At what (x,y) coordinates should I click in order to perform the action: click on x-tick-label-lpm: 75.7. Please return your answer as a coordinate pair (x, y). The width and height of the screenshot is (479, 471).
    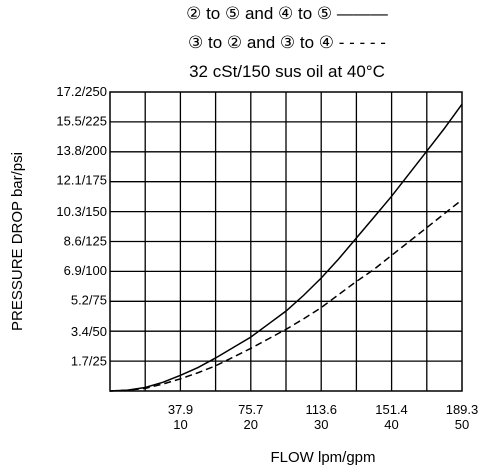
    Looking at the image, I should click on (250, 409).